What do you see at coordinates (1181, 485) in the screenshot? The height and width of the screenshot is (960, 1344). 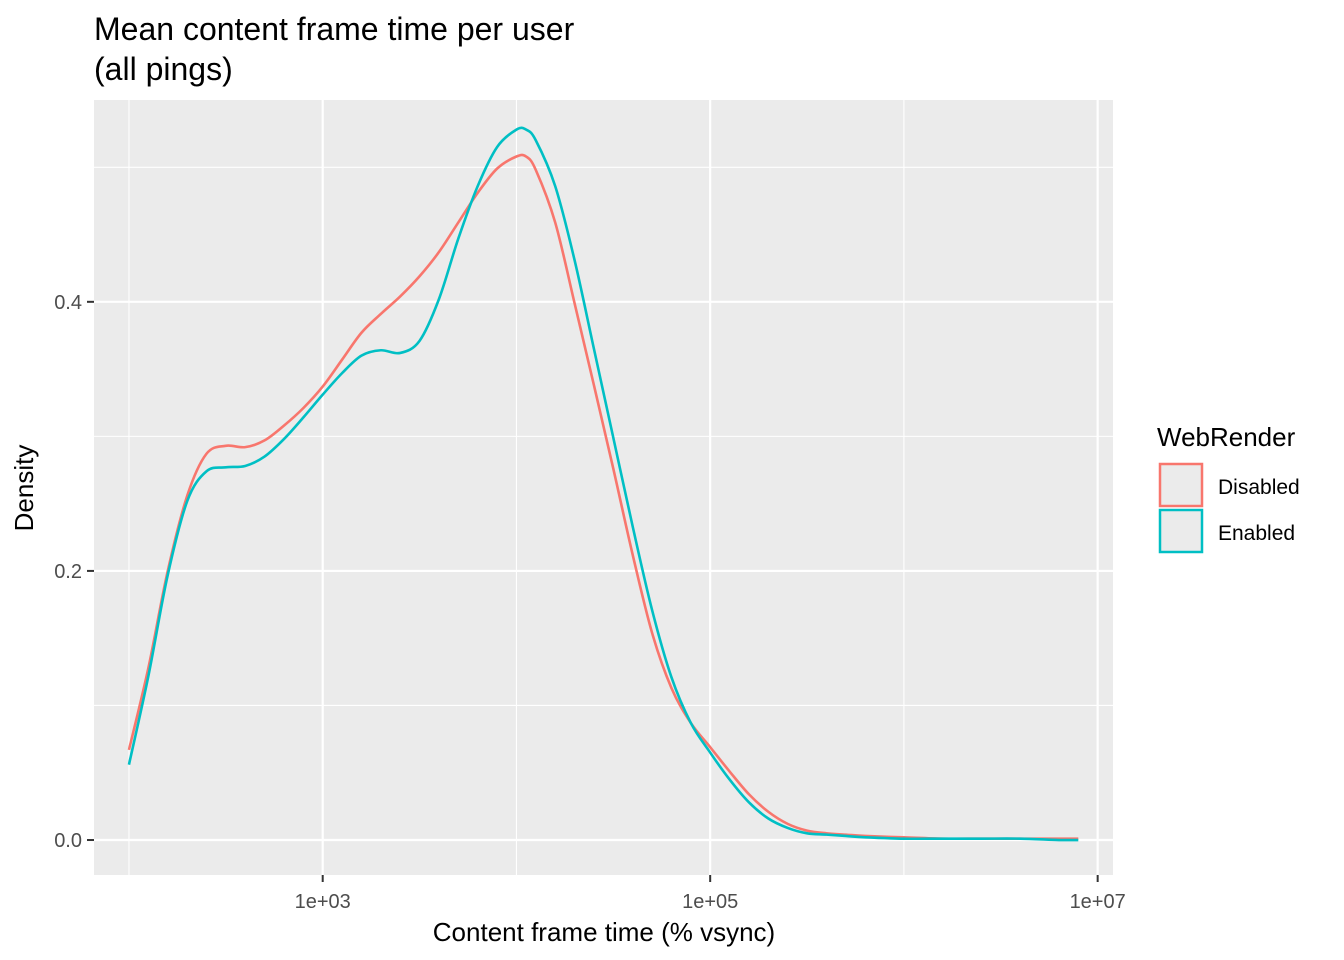 I see `legend-key-disabled` at bounding box center [1181, 485].